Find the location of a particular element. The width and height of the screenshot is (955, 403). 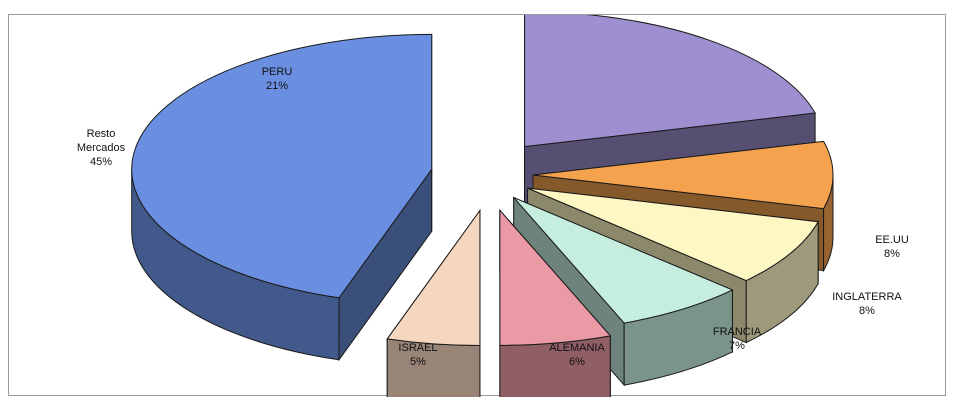

slice-top-francia is located at coordinates (623, 260).